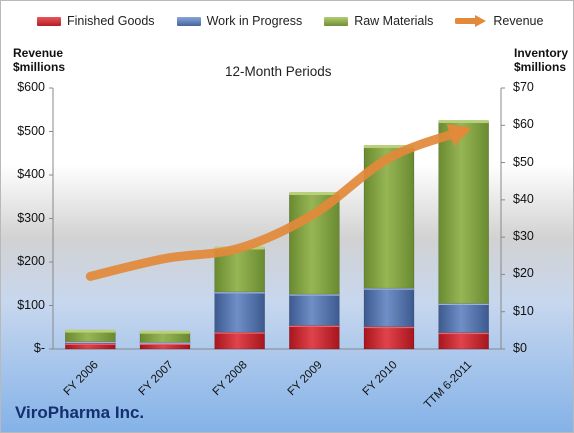  Describe the element at coordinates (31, 87) in the screenshot. I see `left-tick-label: $600` at that location.